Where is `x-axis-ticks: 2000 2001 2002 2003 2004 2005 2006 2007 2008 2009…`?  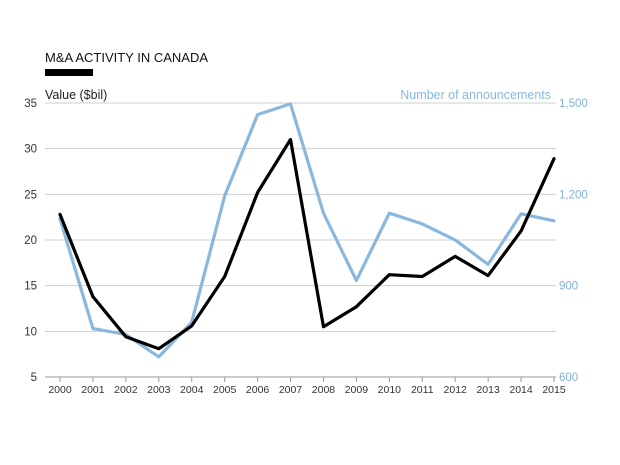 x-axis-ticks: 2000 2001 2002 2003 2004 2005 2006 2007 2008 2009… is located at coordinates (307, 386).